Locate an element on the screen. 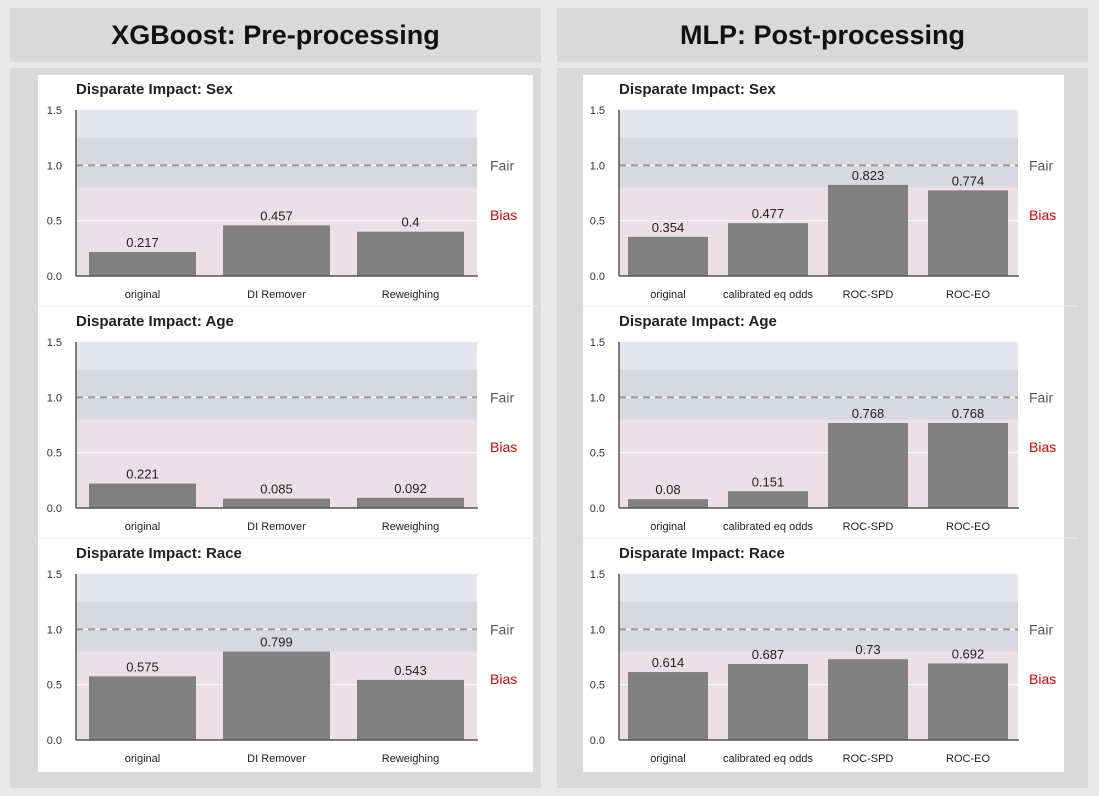 This screenshot has width=1099, height=796. bar-value-label: 0.221 is located at coordinates (142, 474).